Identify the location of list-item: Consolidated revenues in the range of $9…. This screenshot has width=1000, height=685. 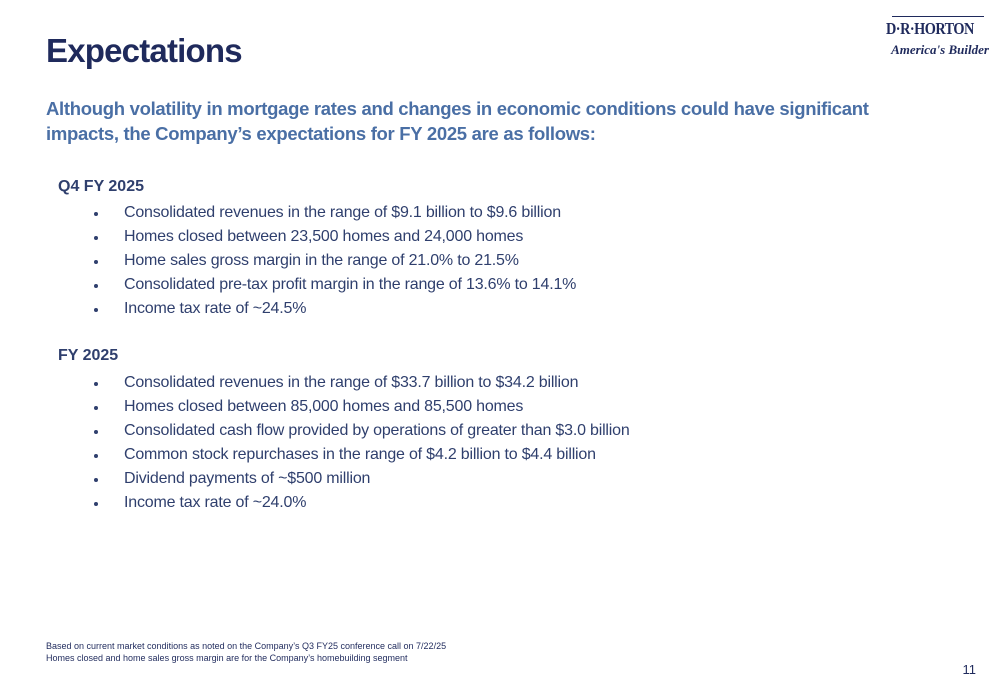
(334, 214).